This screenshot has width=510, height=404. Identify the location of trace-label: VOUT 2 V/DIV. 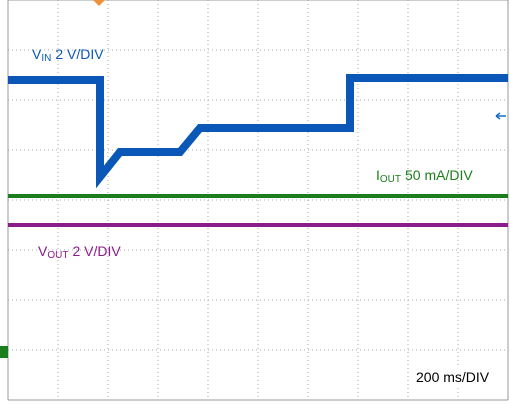
(79, 252).